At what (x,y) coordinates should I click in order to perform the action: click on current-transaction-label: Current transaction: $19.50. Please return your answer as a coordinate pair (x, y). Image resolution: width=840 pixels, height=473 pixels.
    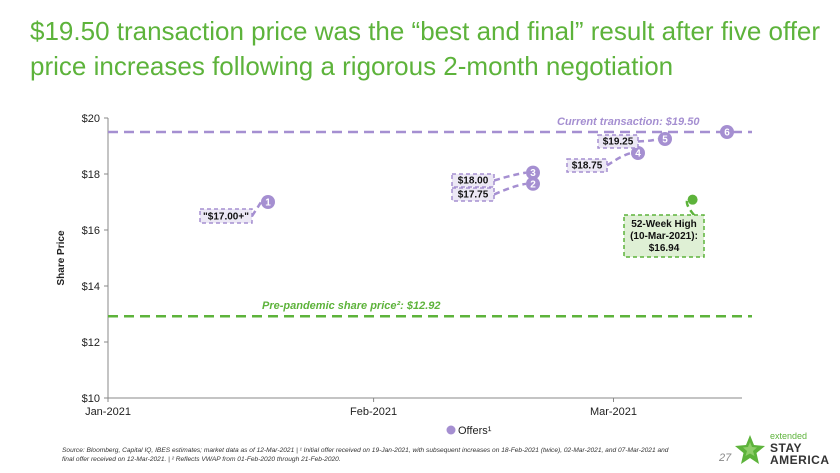
    Looking at the image, I should click on (628, 122).